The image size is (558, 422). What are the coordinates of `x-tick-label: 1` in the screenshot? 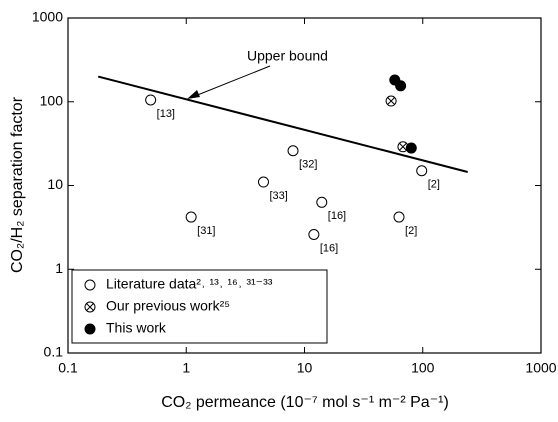 It's located at (186, 368).